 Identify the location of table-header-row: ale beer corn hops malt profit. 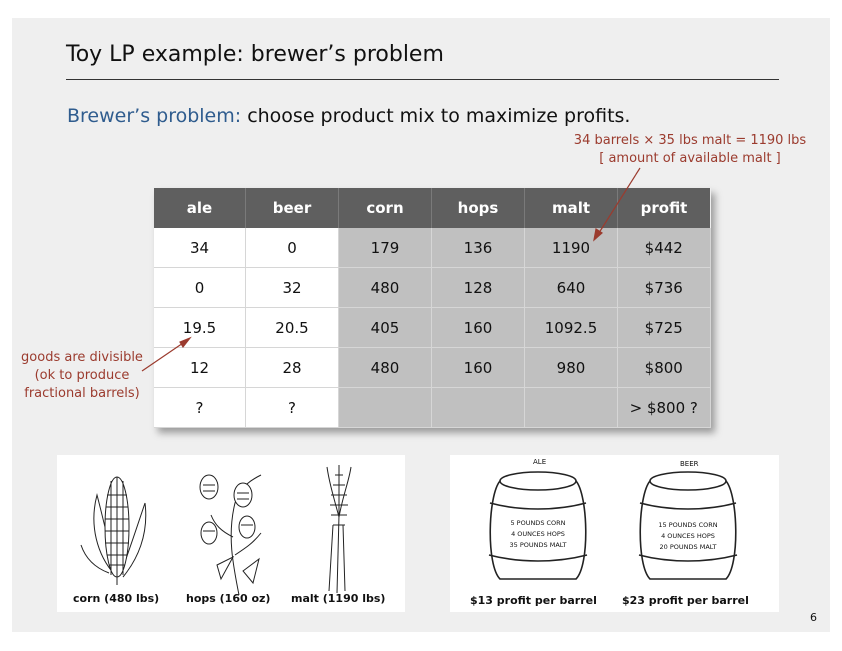
(432, 208).